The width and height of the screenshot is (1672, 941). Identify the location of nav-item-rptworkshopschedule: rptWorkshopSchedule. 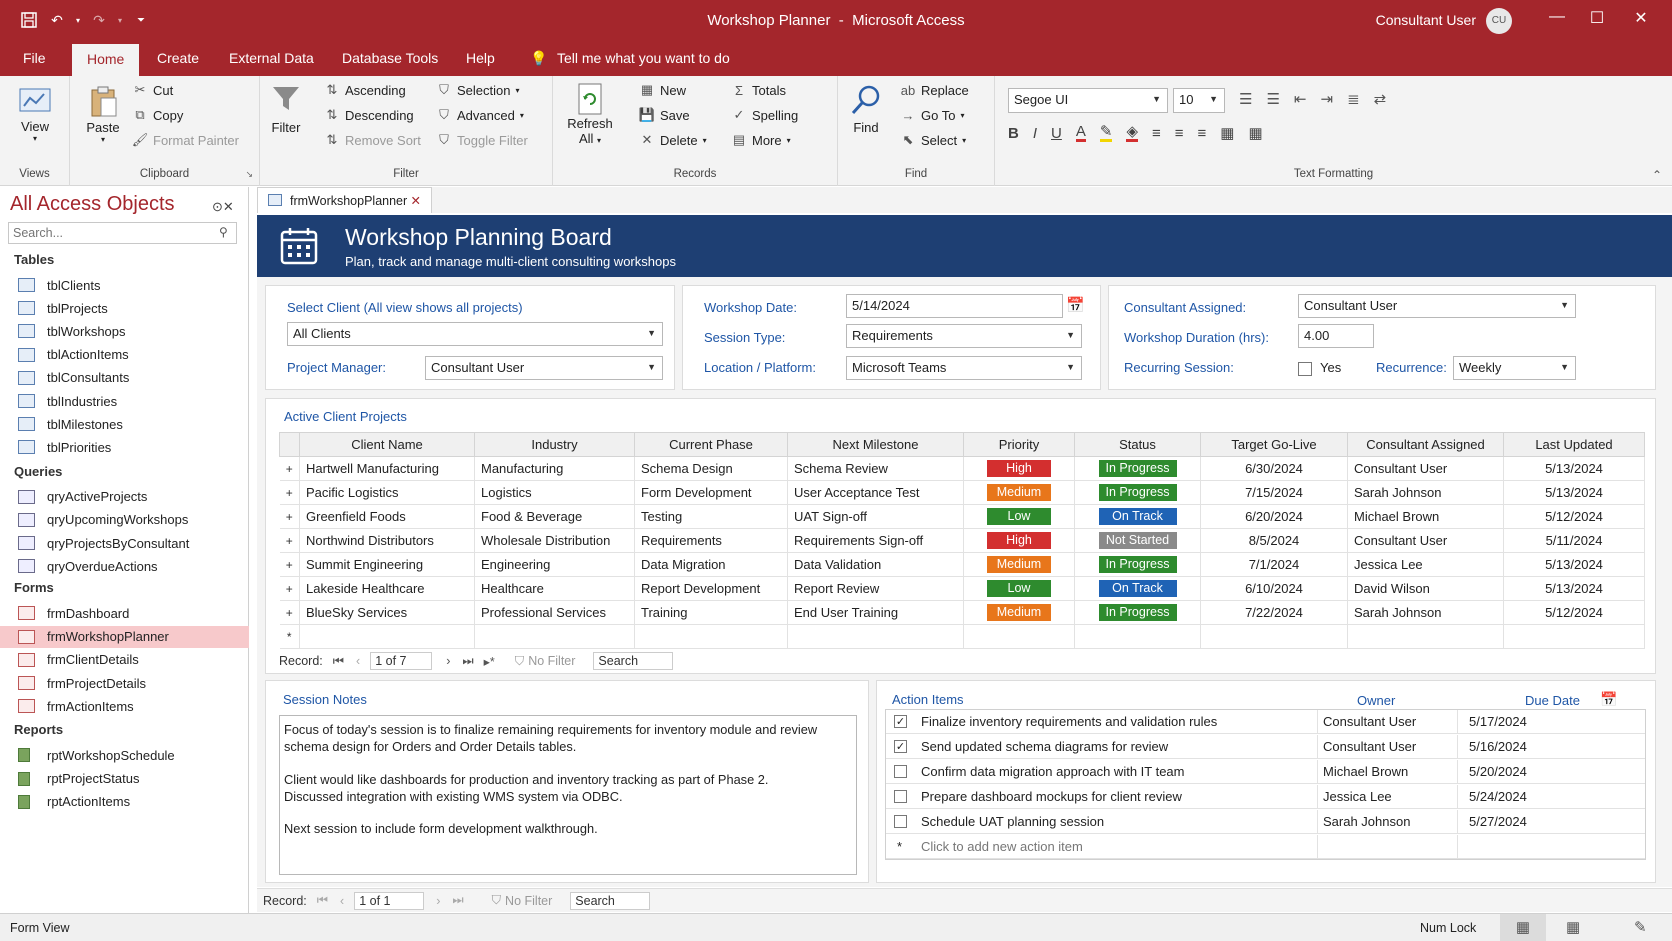
(124, 755).